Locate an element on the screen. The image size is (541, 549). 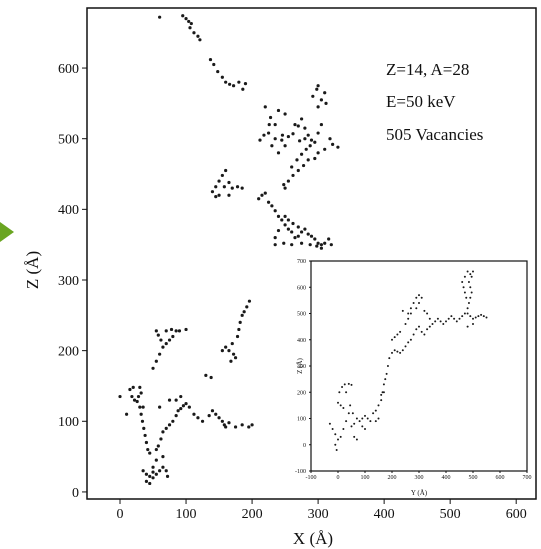
main-y-ticks: 0 100 200 300 400 500 600 is located at coordinates (72, 281).